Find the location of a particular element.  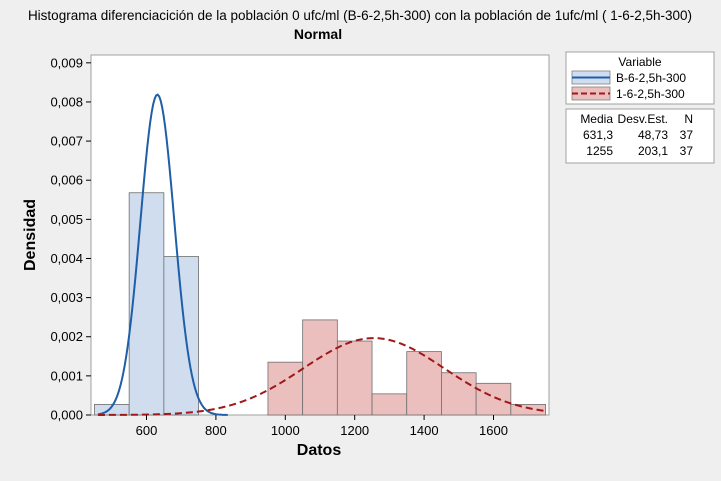

stats-box is located at coordinates (640, 136).